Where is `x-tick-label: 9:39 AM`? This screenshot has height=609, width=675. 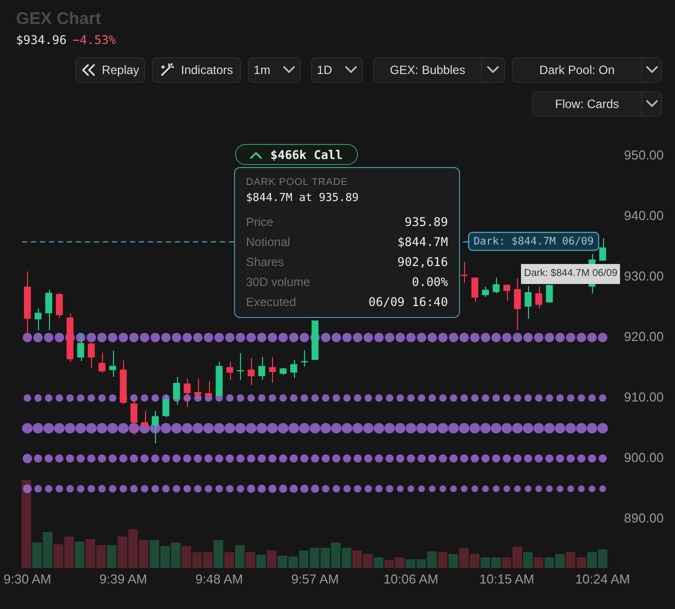
x-tick-label: 9:39 AM is located at coordinates (123, 578).